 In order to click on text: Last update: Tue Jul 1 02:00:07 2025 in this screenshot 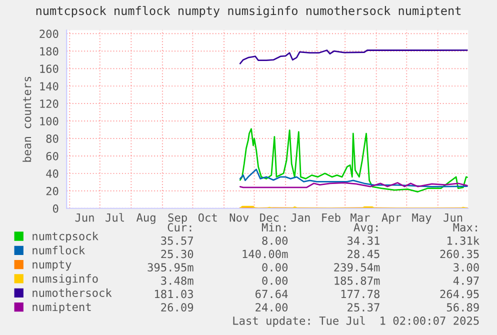, I will do `click(356, 322)`.